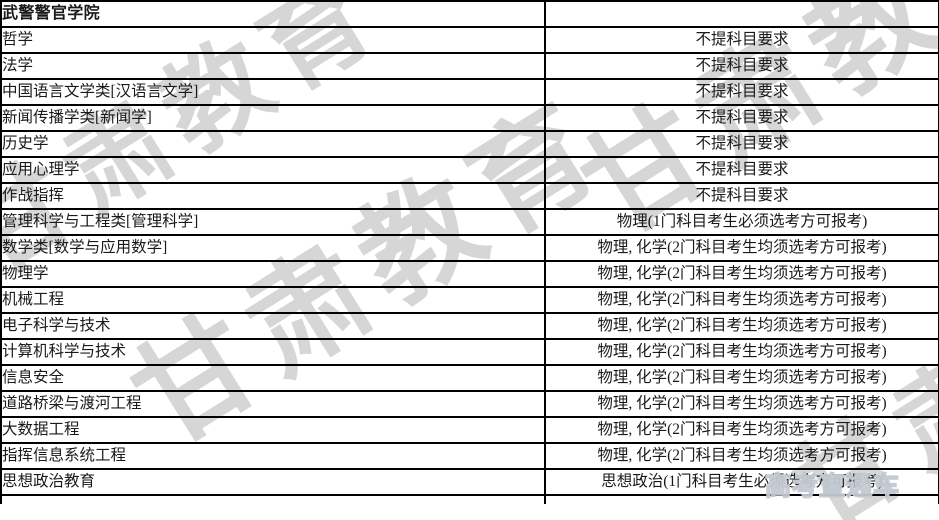 The image size is (939, 520). What do you see at coordinates (273, 300) in the screenshot?
I see `major-name-cell: 机械工程` at bounding box center [273, 300].